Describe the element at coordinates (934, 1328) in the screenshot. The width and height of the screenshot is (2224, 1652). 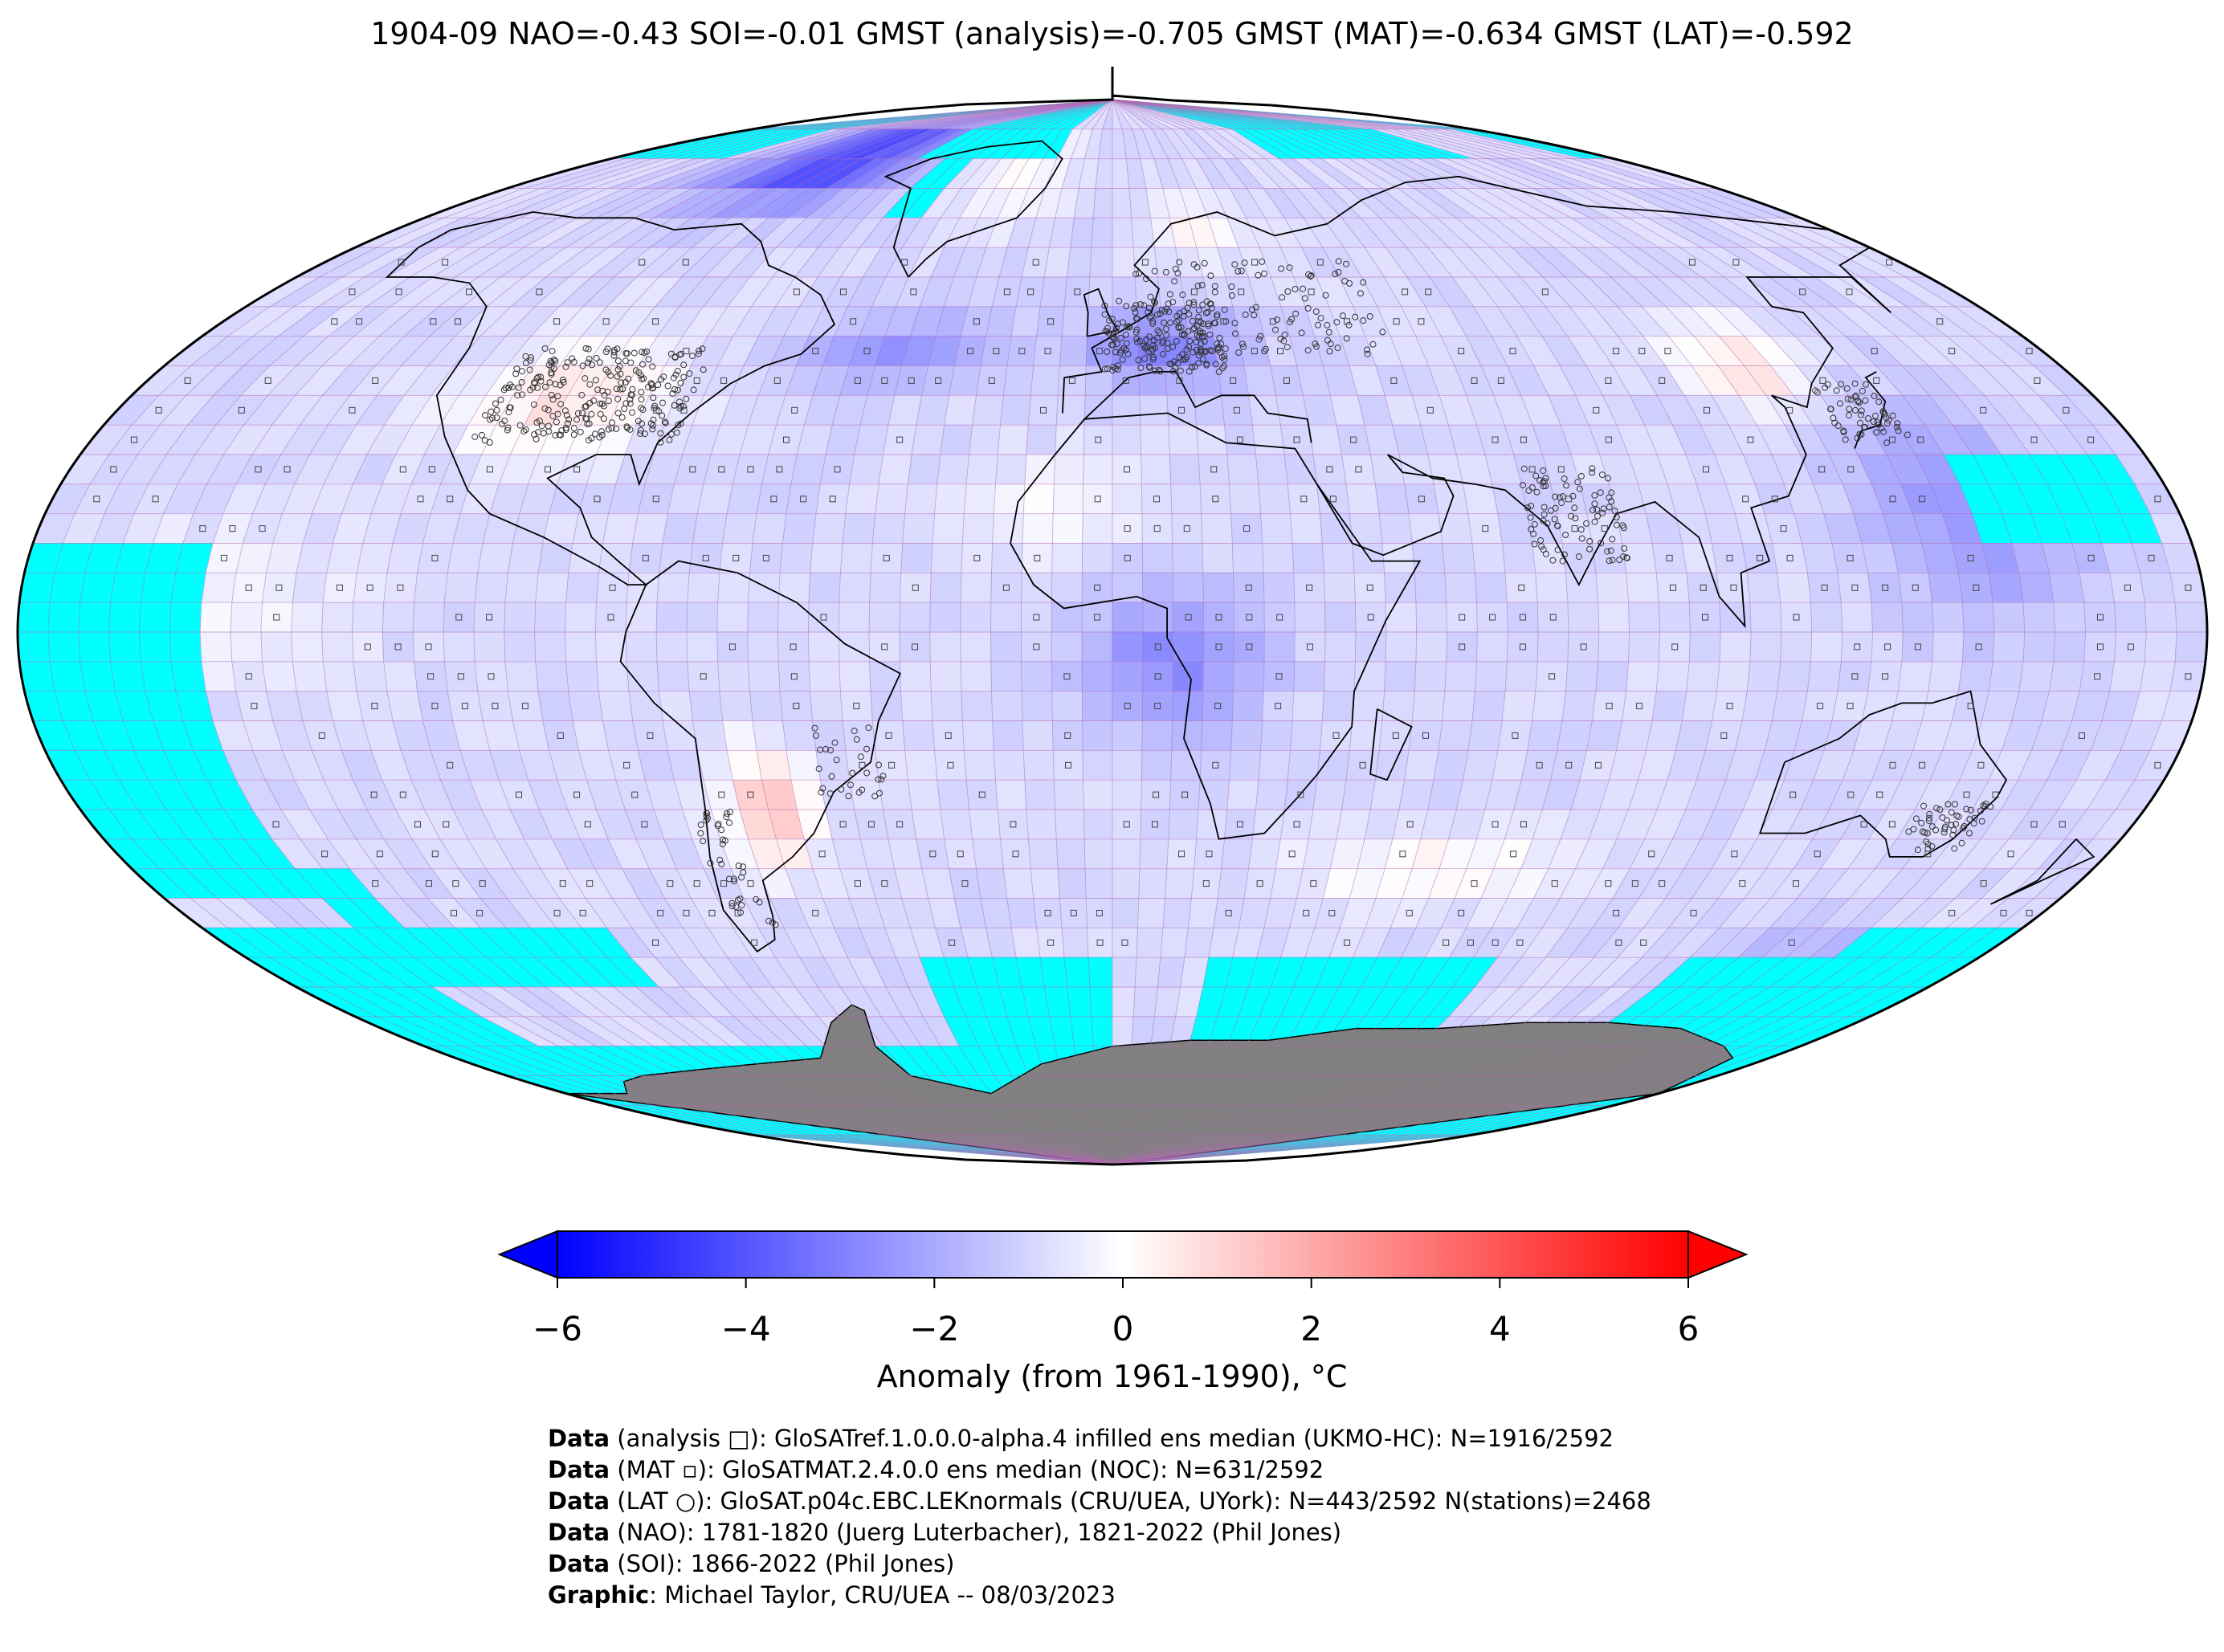
I see `colorbar-tick-label: −2` at that location.